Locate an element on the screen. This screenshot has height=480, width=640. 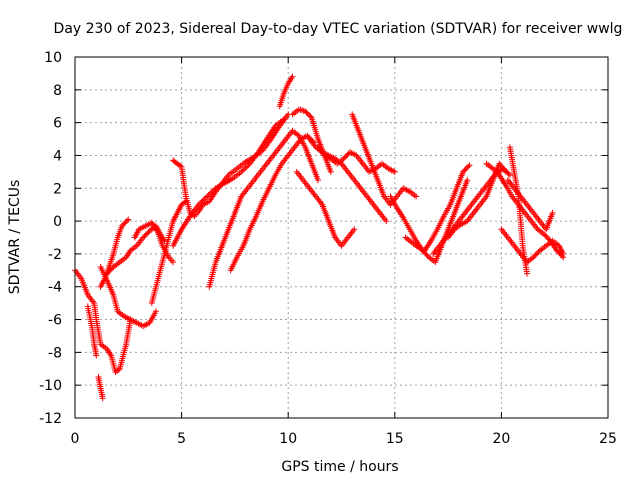
y-tick-label: -12 is located at coordinates (50, 419).